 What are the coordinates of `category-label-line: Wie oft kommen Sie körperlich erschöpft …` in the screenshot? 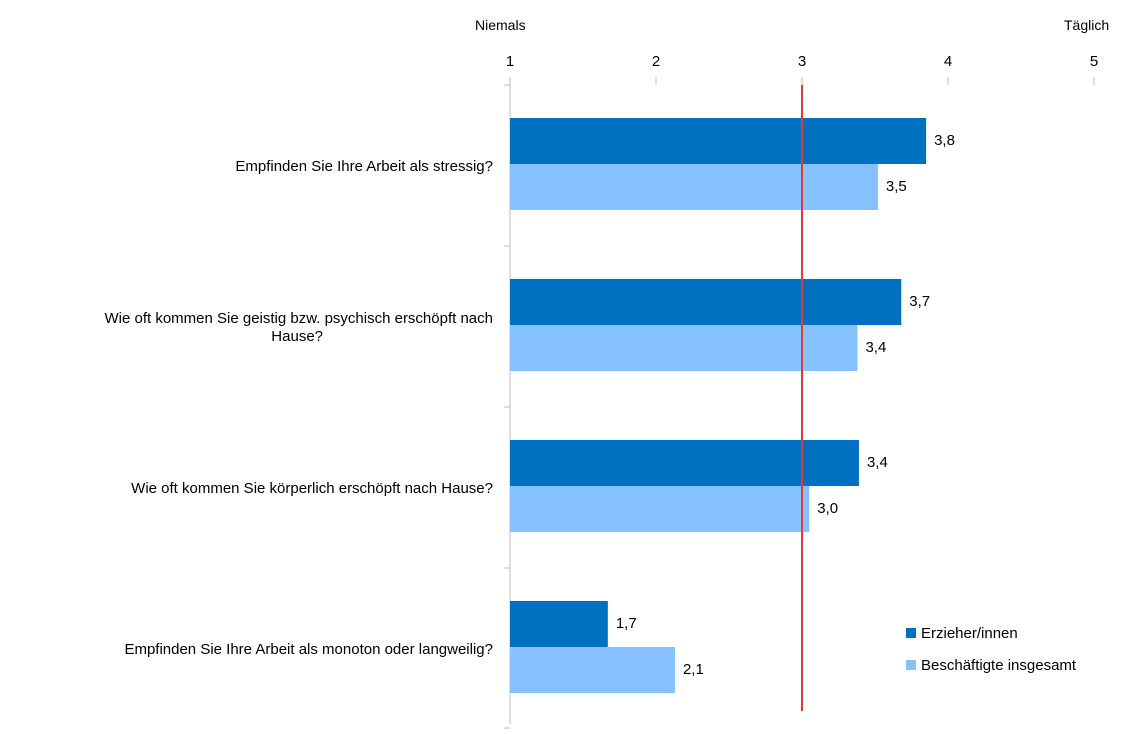 It's located at (312, 488).